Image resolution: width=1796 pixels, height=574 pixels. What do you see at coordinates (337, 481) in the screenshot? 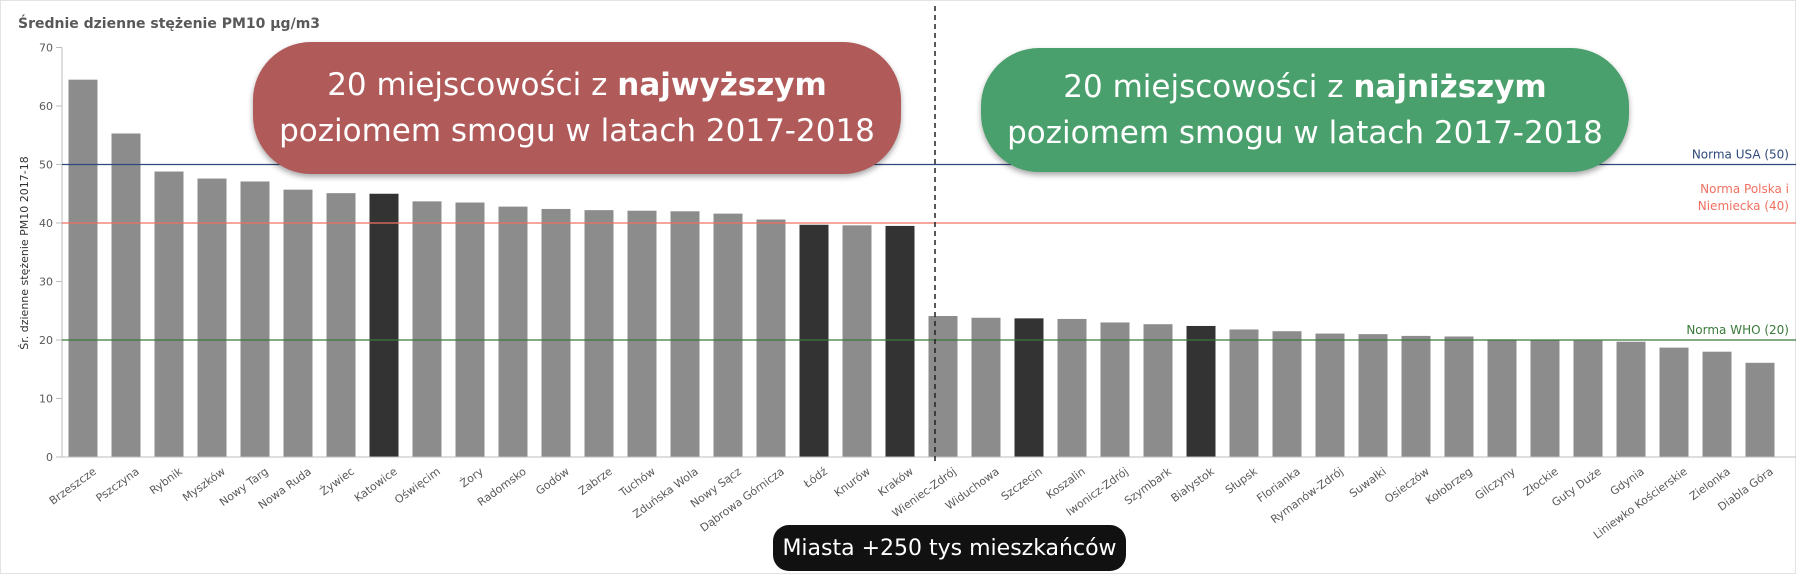
I see `x-tick-label: Żywiec` at bounding box center [337, 481].